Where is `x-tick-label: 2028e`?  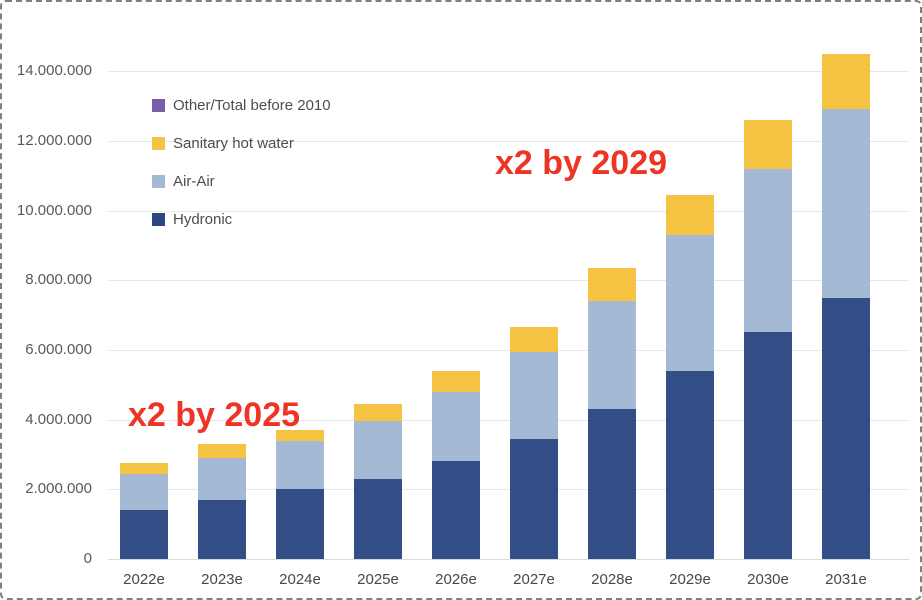 x-tick-label: 2028e is located at coordinates (612, 579).